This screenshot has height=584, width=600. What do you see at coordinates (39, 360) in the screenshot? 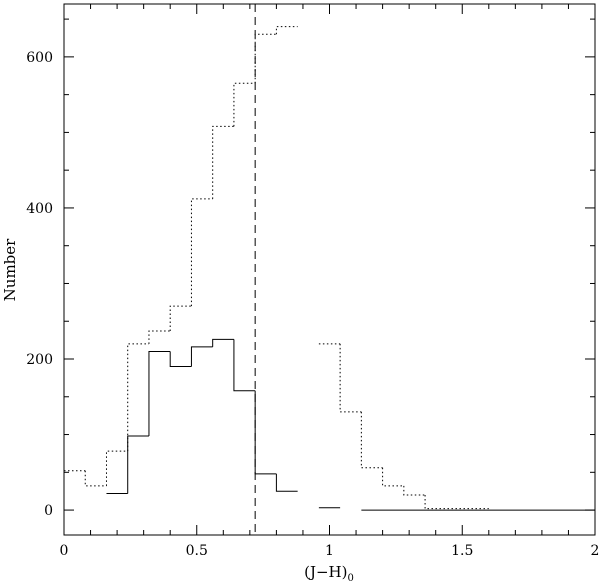
I see `y-tick-label: 200` at bounding box center [39, 360].